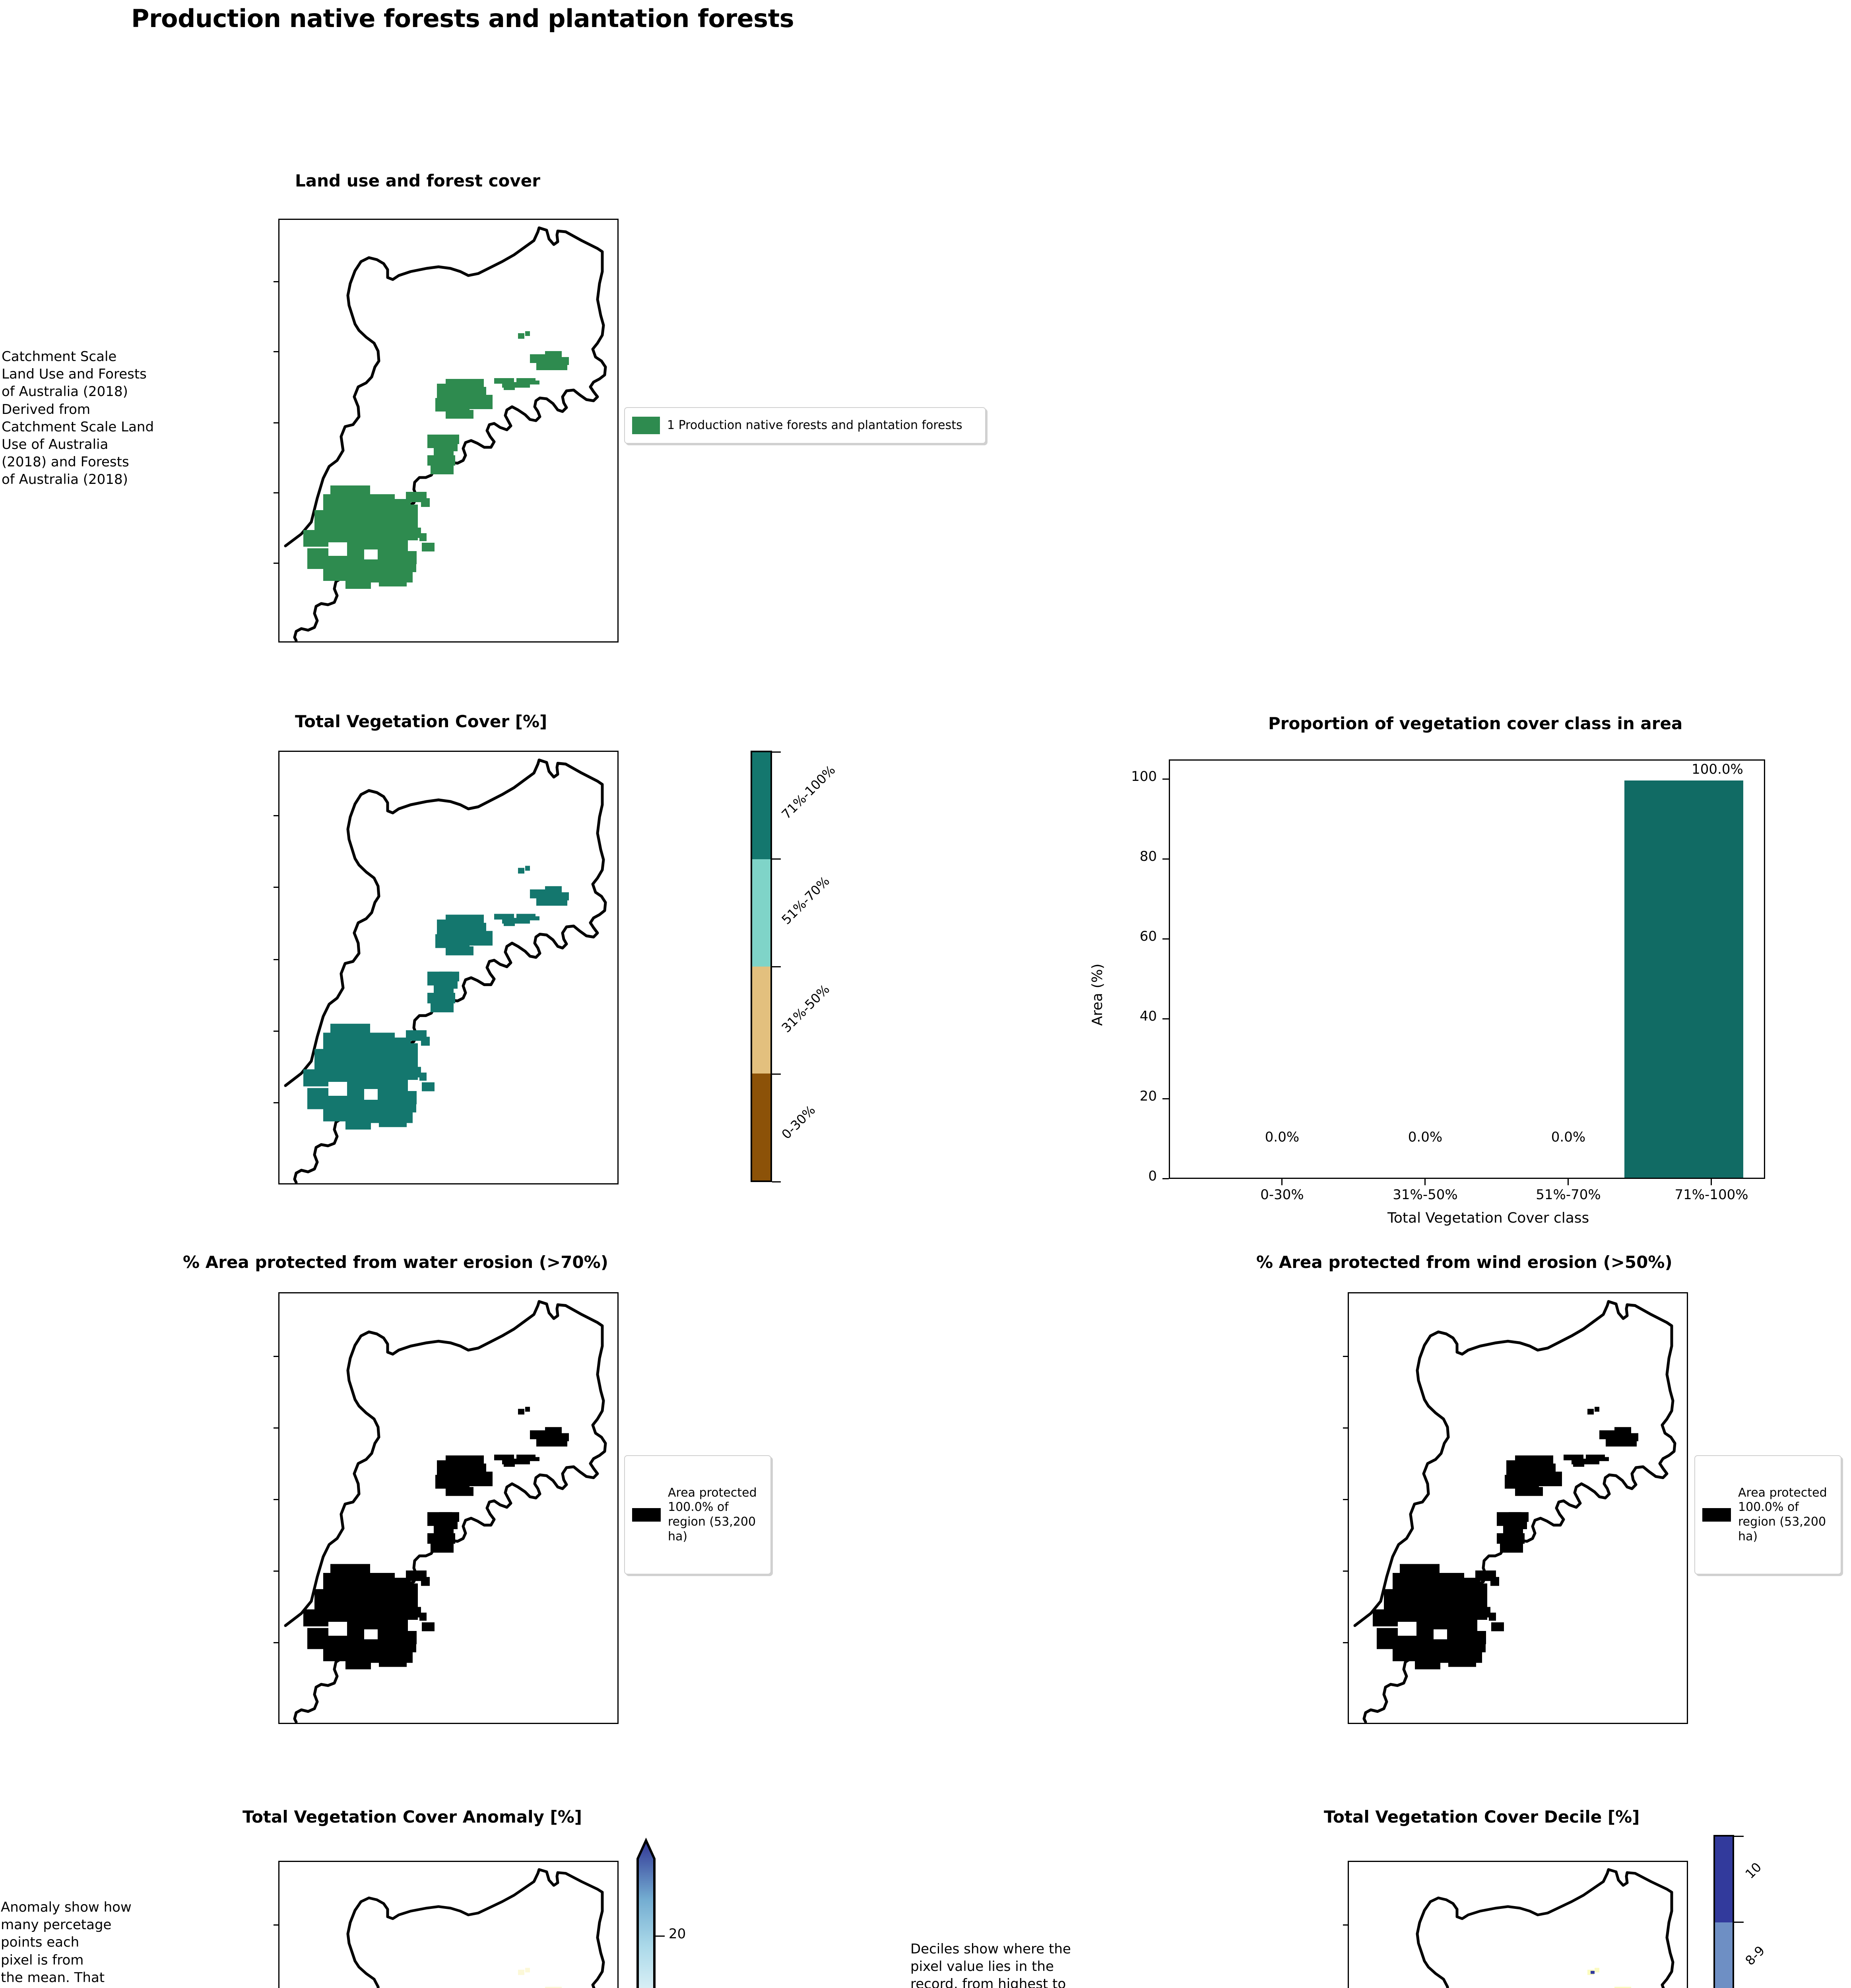 Image resolution: width=1851 pixels, height=1988 pixels. Describe the element at coordinates (646, 1912) in the screenshot. I see `anomaly-colorbar` at that location.